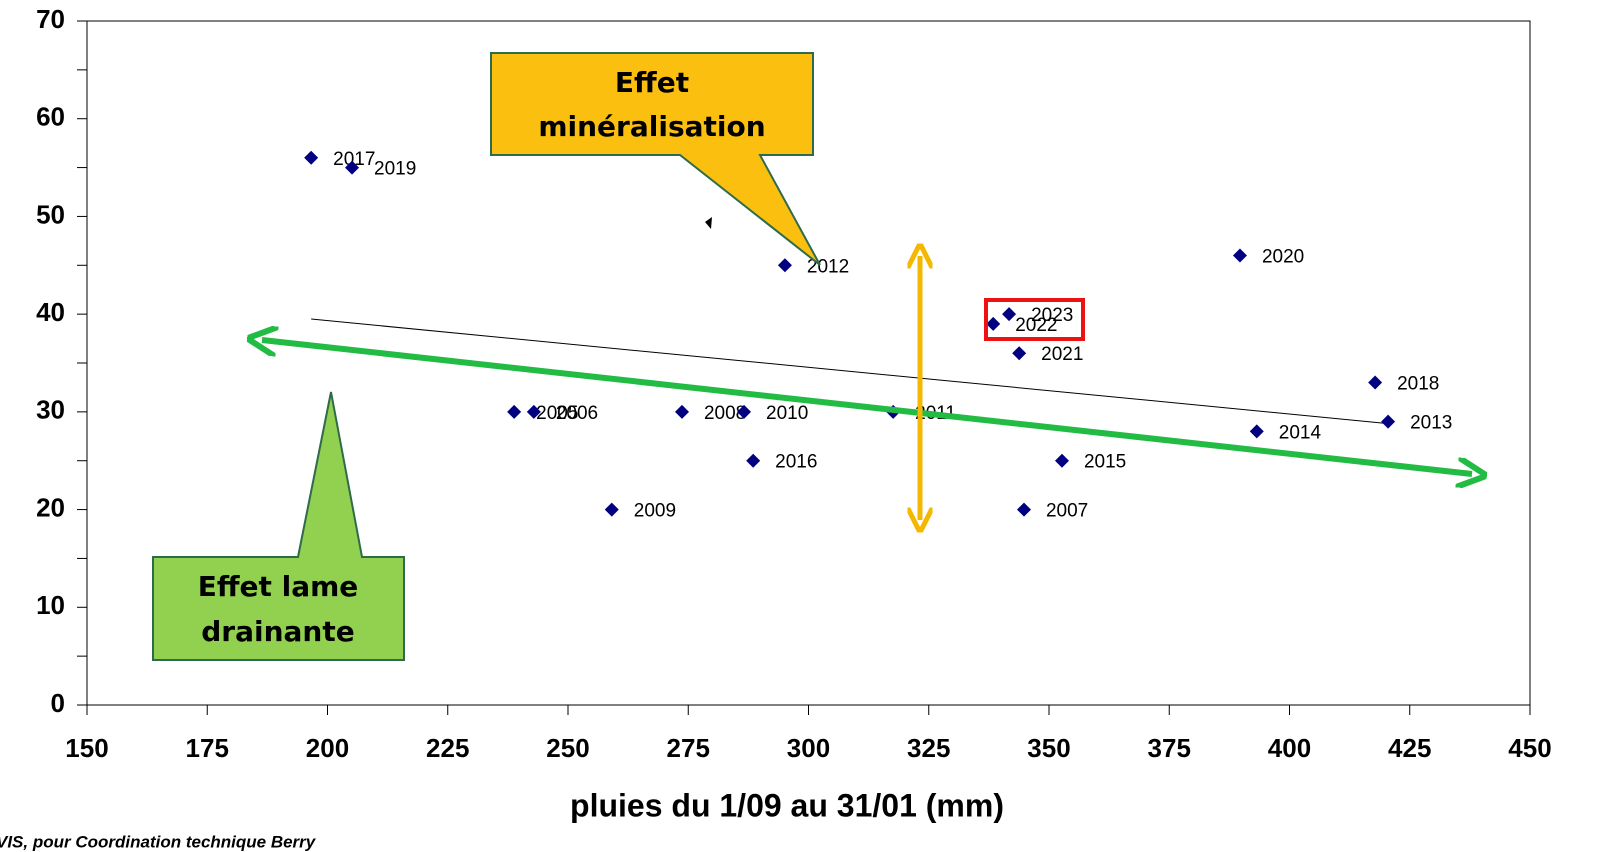 This screenshot has height=852, width=1614. I want to click on x-tick-label: 425, so click(1409, 748).